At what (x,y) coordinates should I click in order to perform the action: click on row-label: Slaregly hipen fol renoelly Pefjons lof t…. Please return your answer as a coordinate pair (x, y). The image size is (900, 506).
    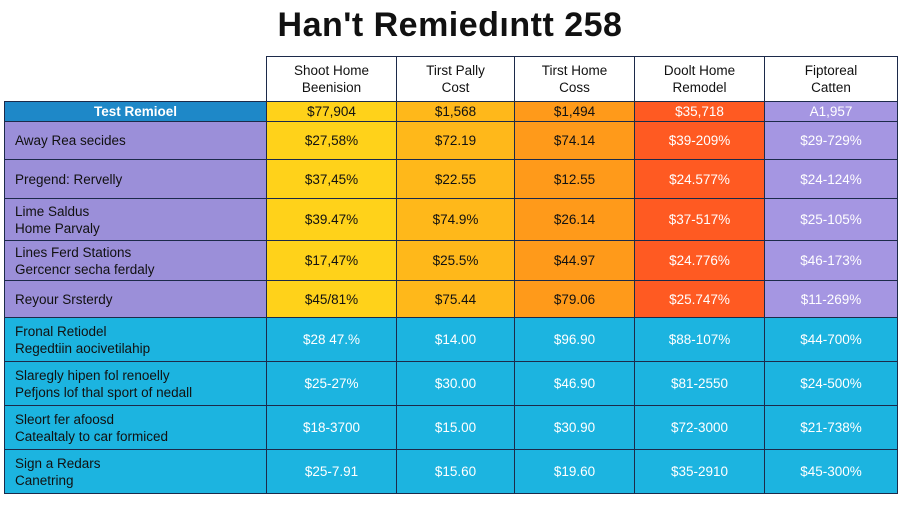
    Looking at the image, I should click on (135, 383).